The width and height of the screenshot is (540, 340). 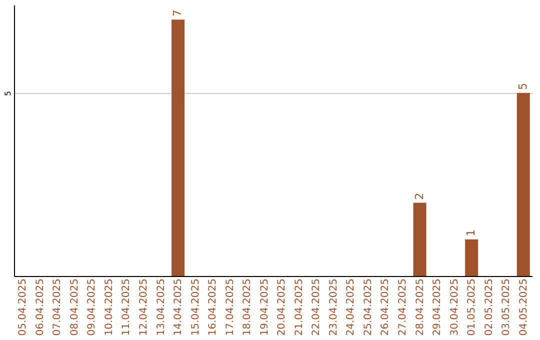 I want to click on x-tick-label: 03.05.2025, so click(x=506, y=307).